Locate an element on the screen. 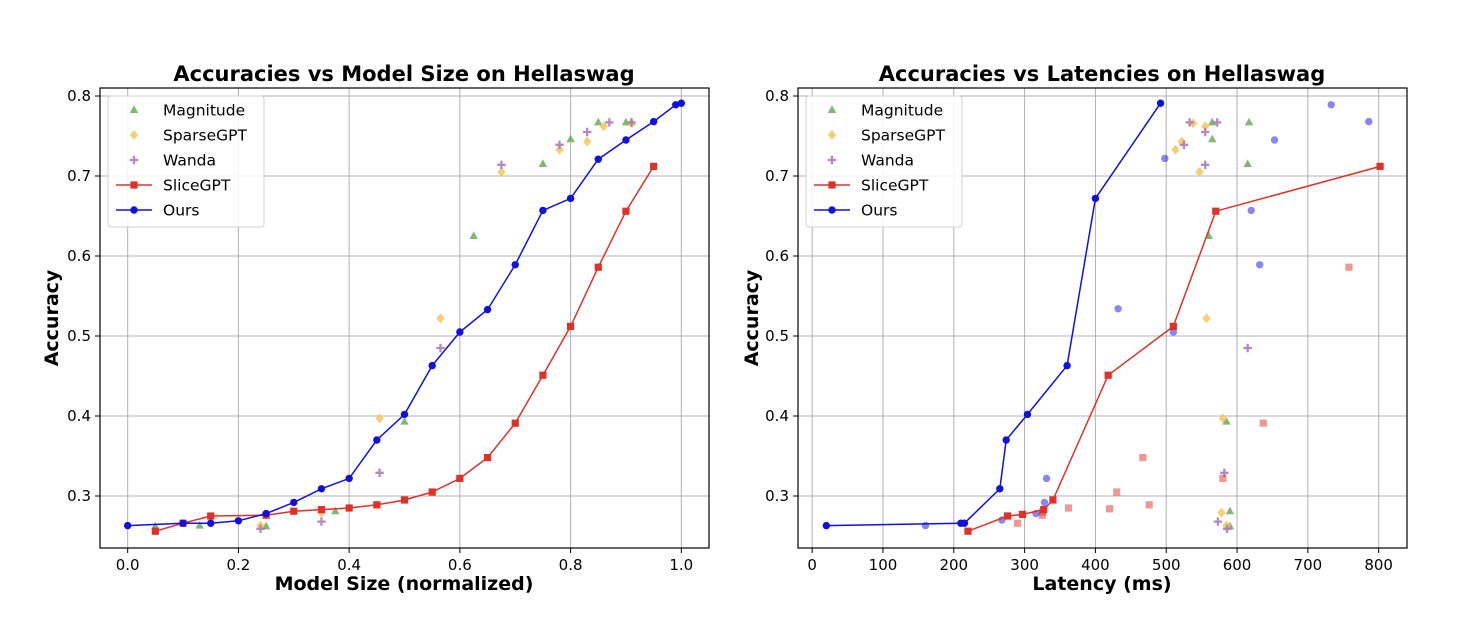  legend-label: Magnitude is located at coordinates (902, 111).